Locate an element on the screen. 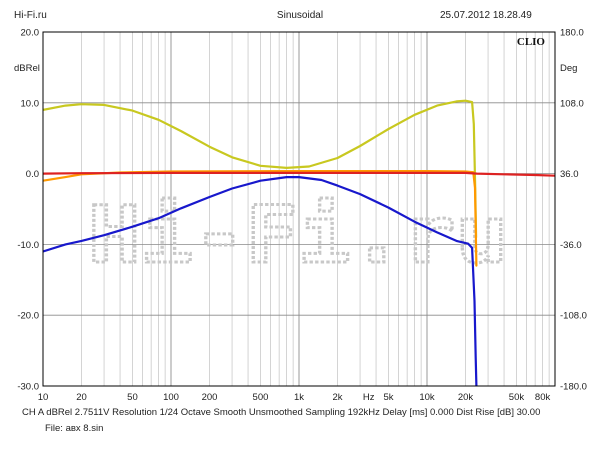  y-tick-label-right: -108.0 is located at coordinates (573, 316).